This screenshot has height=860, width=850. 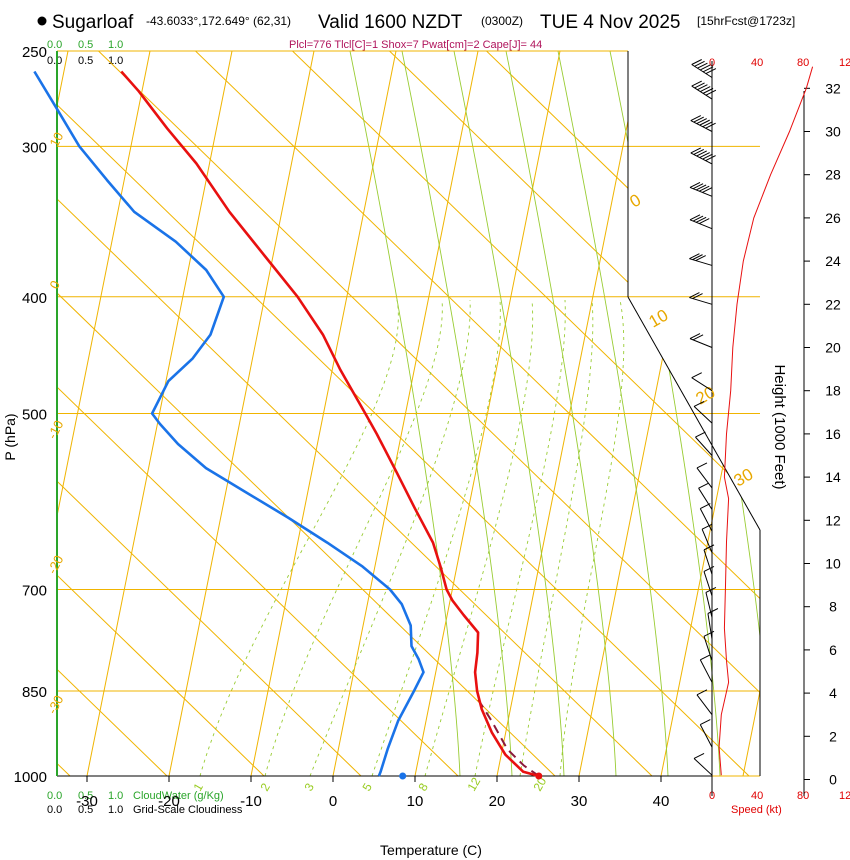 I want to click on parcel-path-line, so click(x=507, y=736).